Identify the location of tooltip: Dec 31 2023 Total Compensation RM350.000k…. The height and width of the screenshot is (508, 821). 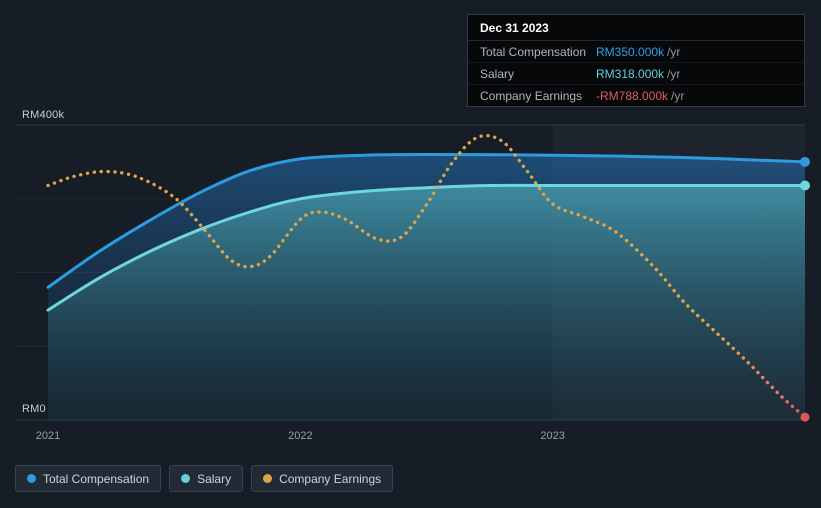
(636, 60).